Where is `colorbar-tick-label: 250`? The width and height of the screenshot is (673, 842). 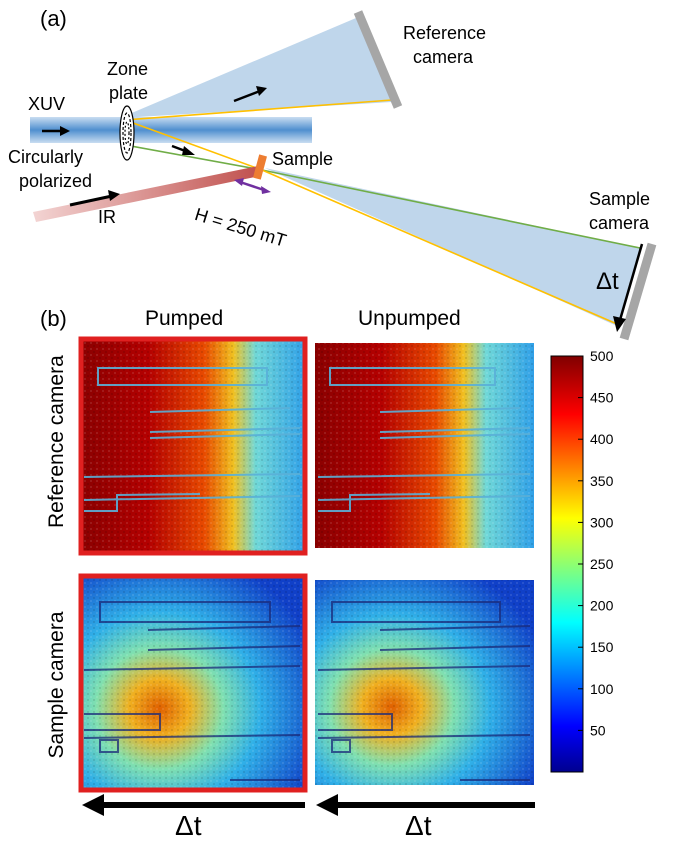
colorbar-tick-label: 250 is located at coordinates (602, 564).